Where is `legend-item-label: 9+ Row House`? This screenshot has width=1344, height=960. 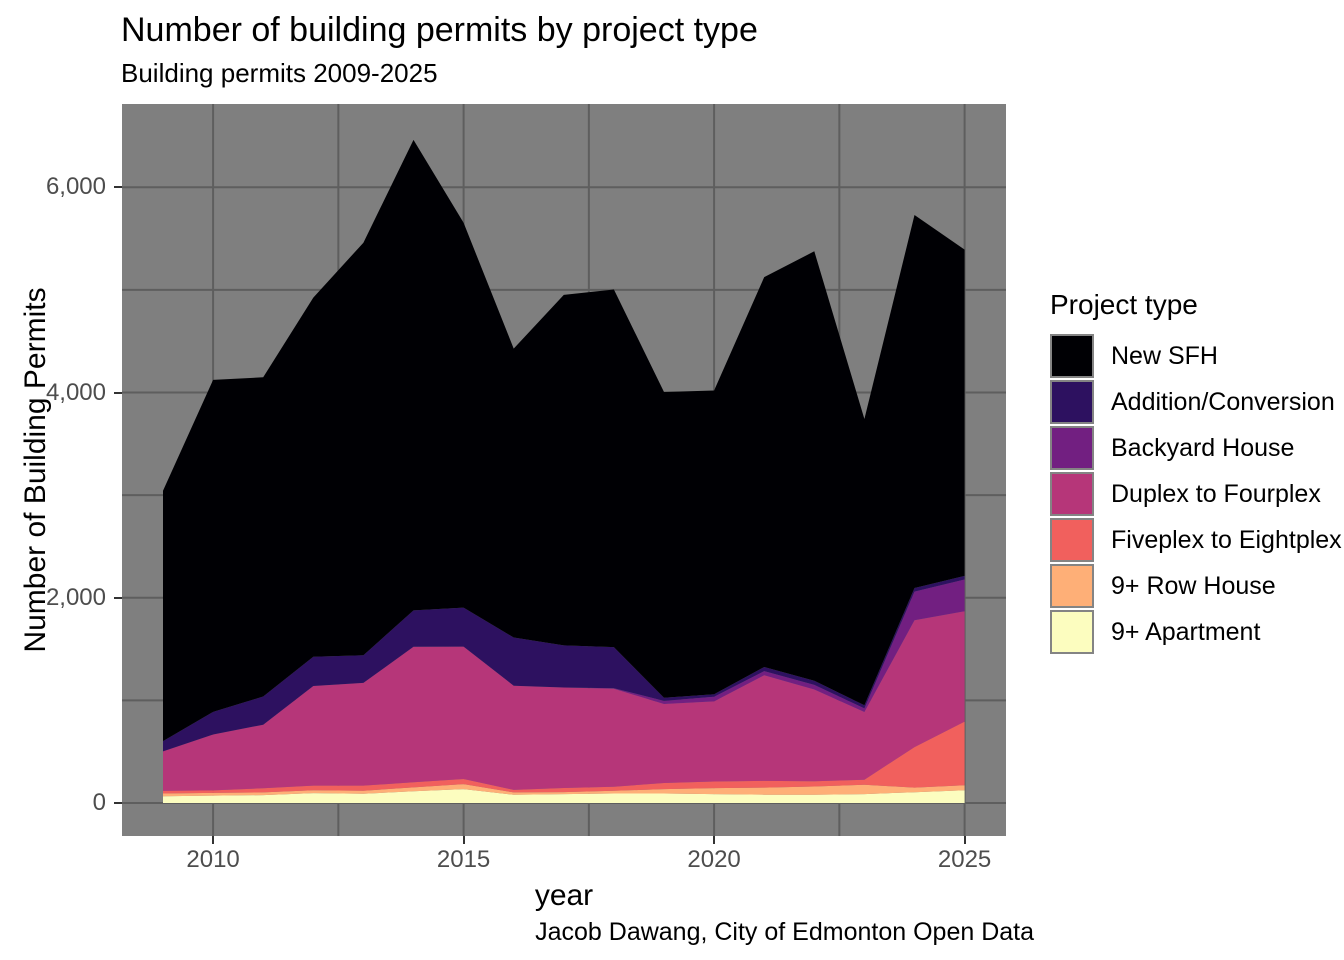
legend-item-label: 9+ Row House is located at coordinates (1193, 585).